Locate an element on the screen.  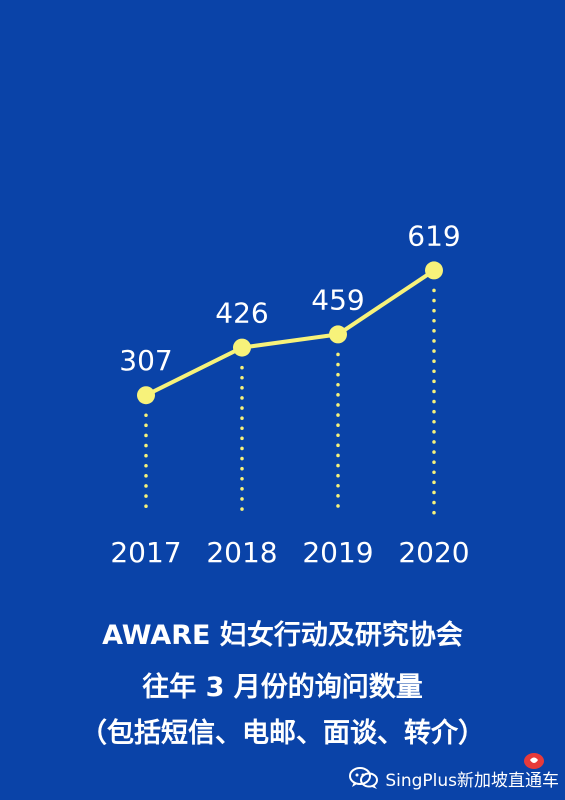
dotted-guides is located at coordinates (290, 402).